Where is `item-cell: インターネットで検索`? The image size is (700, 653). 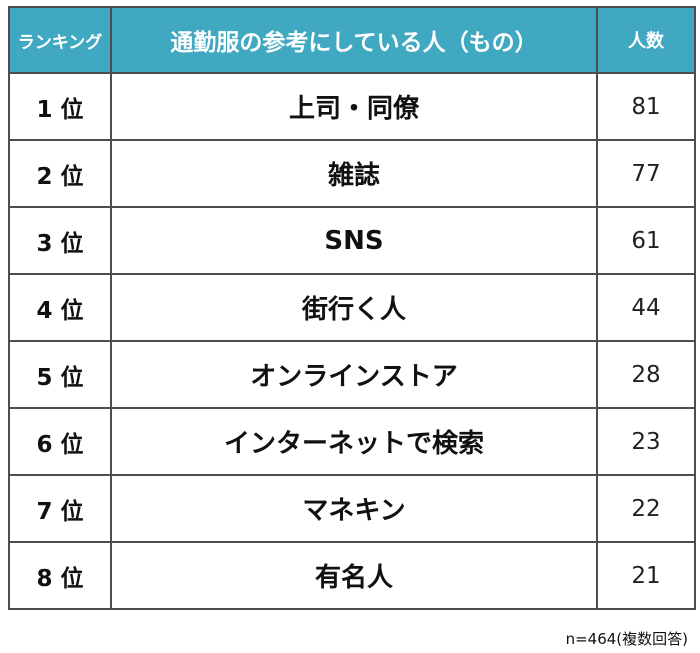 item-cell: インターネットで検索 is located at coordinates (354, 441).